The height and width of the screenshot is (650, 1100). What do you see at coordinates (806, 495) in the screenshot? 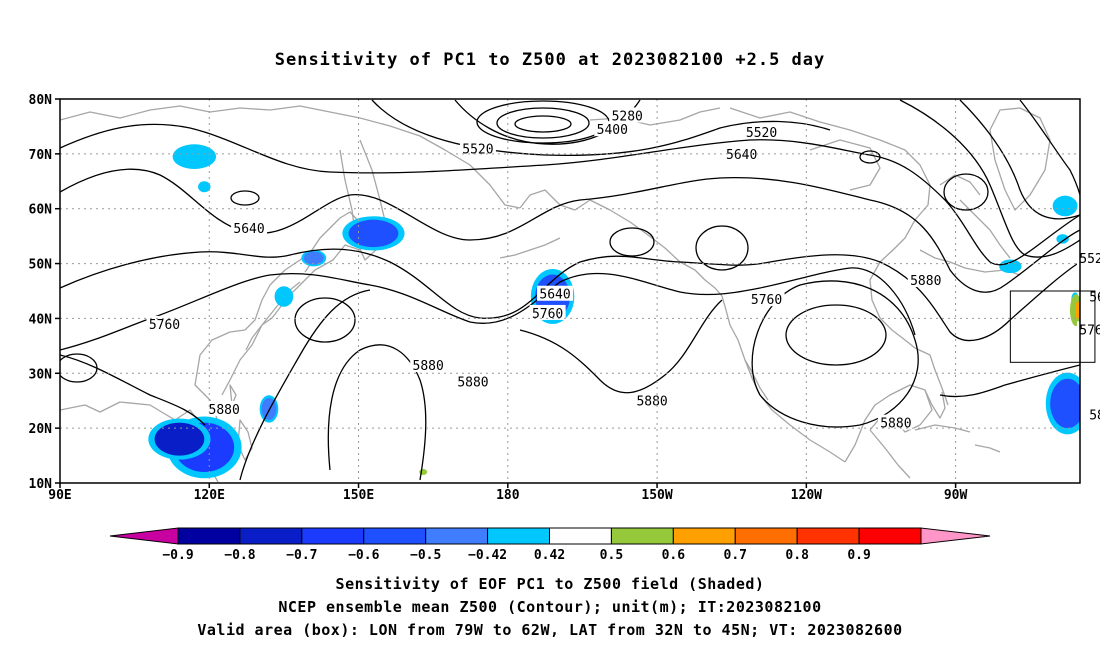
I see `lon-tick-label: 120W` at bounding box center [806, 495].